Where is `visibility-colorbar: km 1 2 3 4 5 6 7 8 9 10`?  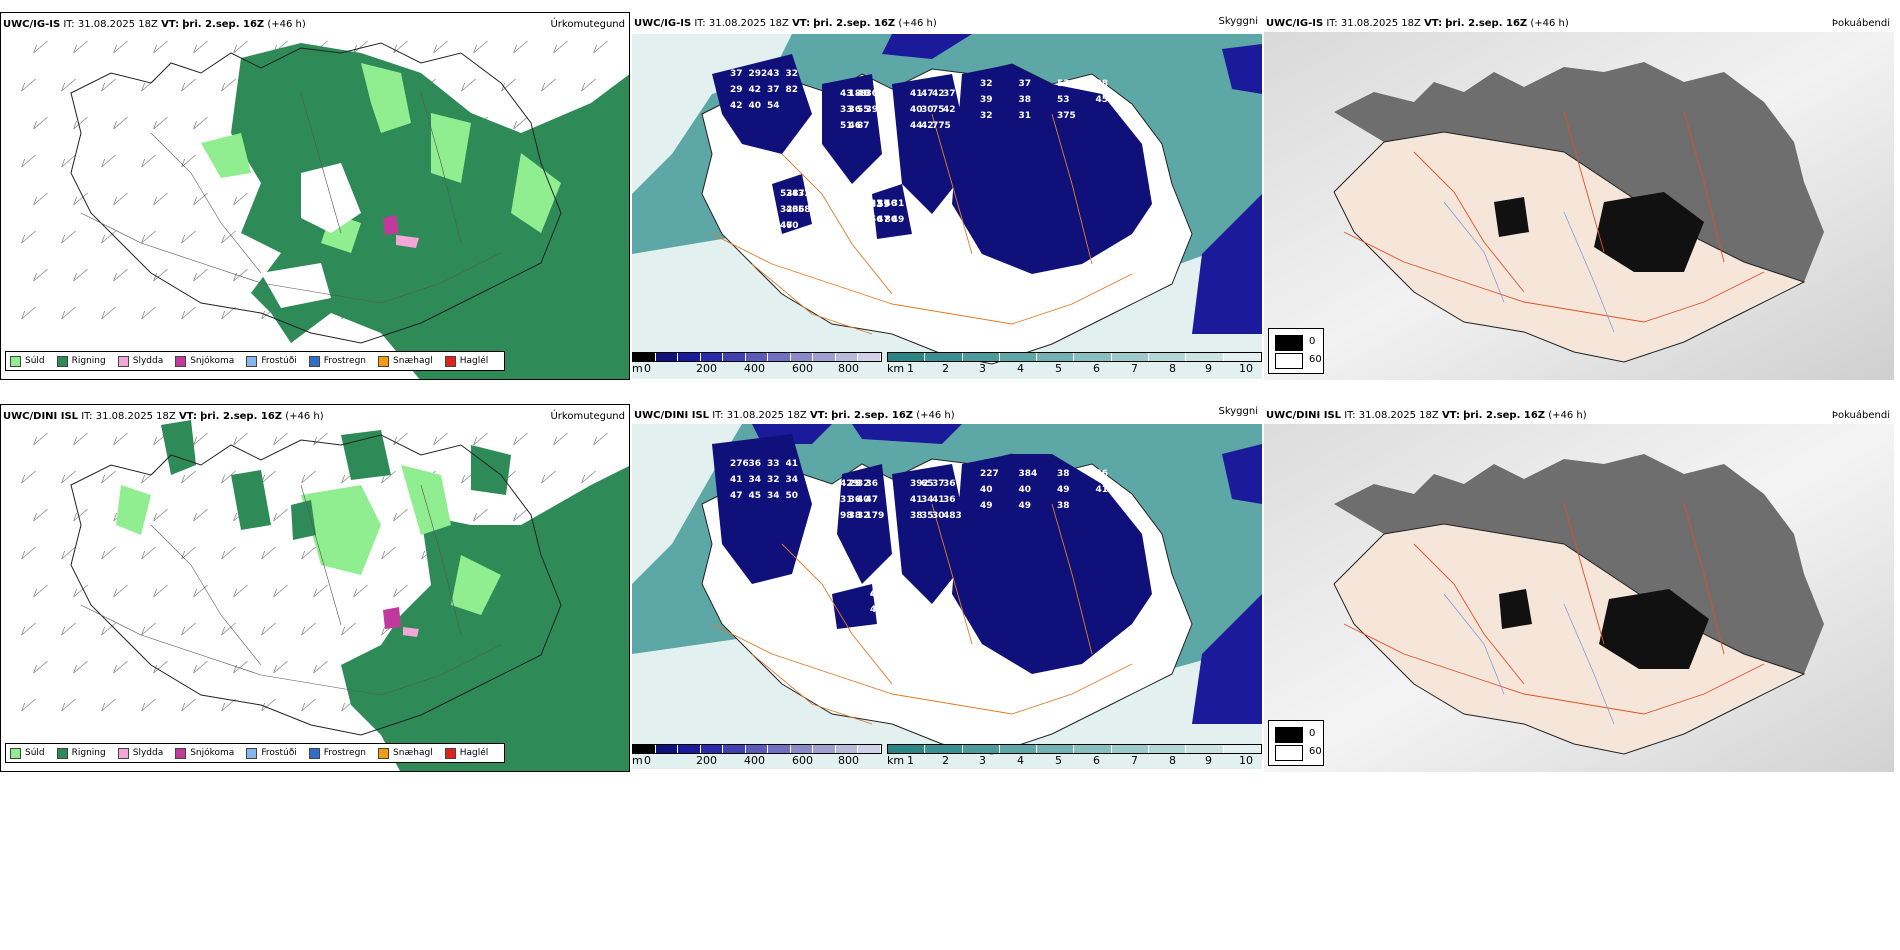 visibility-colorbar: km 1 2 3 4 5 6 7 8 9 10 is located at coordinates (1074, 366).